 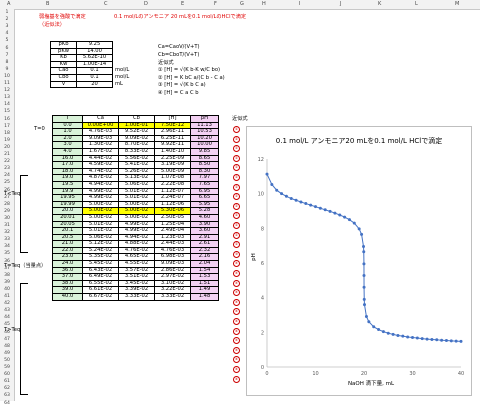 I want to click on row-header-21: 21, so click(x=7, y=154).